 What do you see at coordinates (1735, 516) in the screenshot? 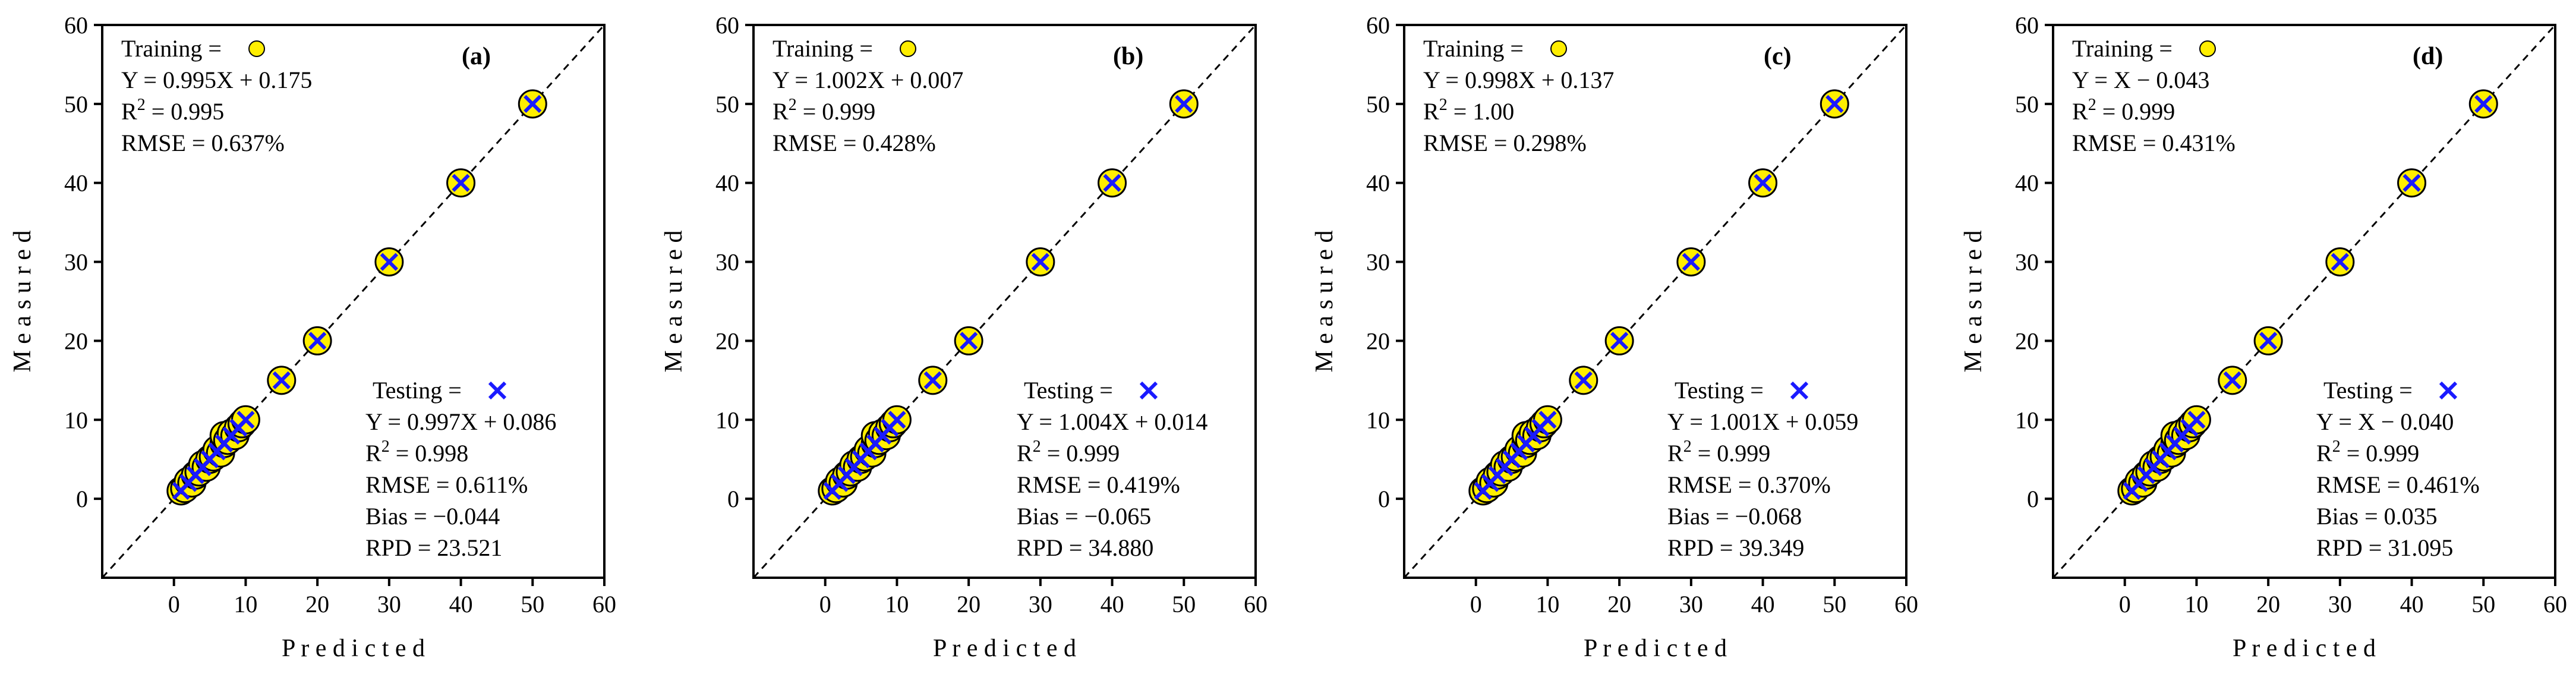
I see `testing-bias: Bias = −0.068` at bounding box center [1735, 516].